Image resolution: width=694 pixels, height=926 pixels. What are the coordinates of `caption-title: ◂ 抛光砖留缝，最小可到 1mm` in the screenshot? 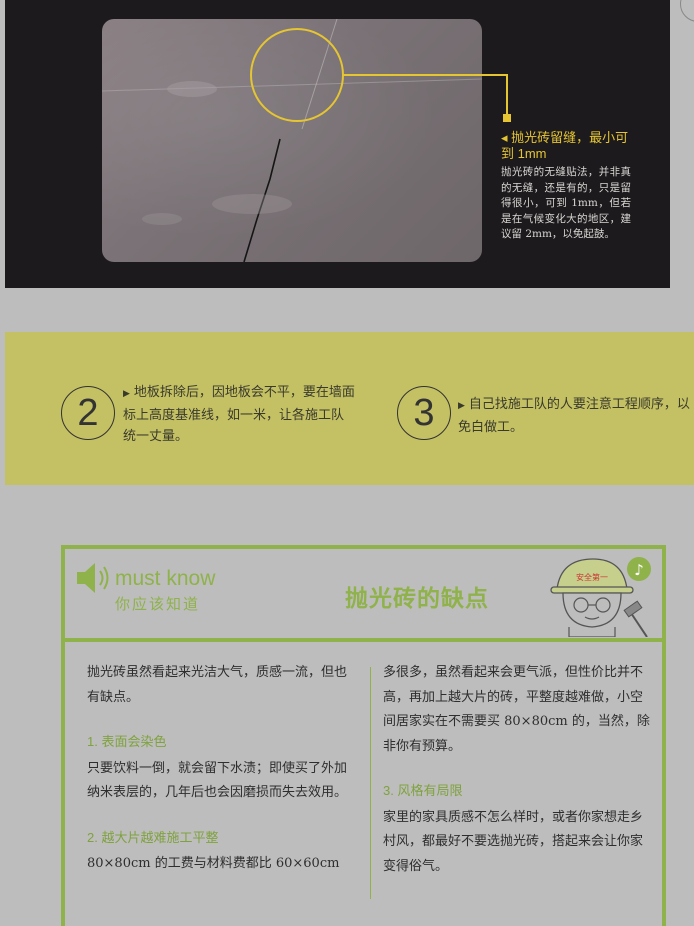 It's located at (566, 146).